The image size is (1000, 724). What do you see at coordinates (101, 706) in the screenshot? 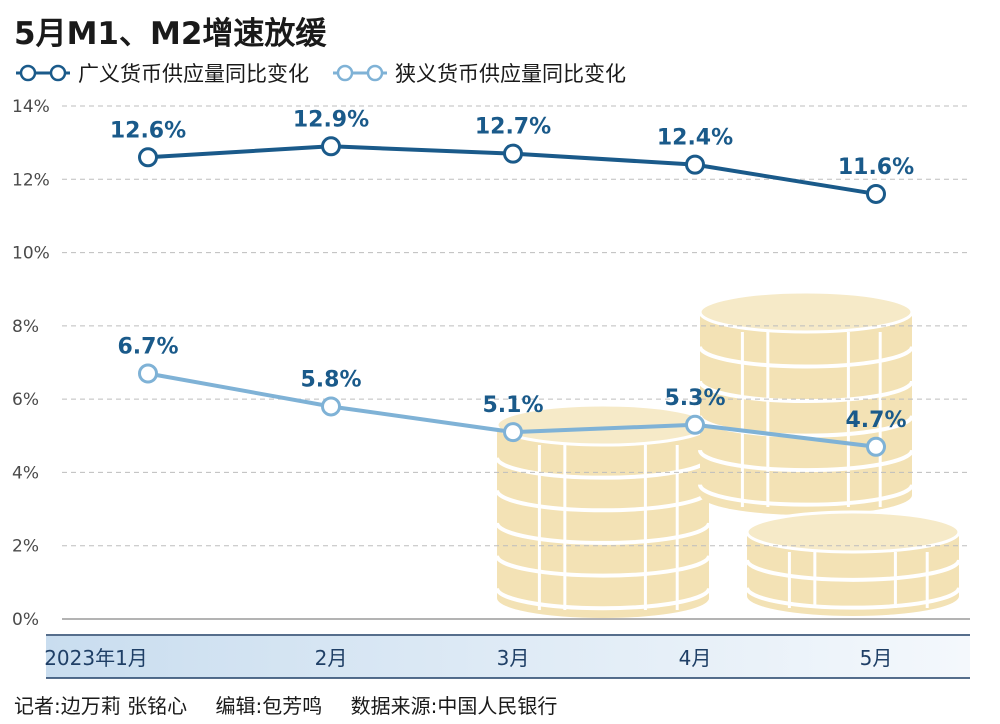
I see `reporter-credit: 记者:边万莉 张铭心` at bounding box center [101, 706].